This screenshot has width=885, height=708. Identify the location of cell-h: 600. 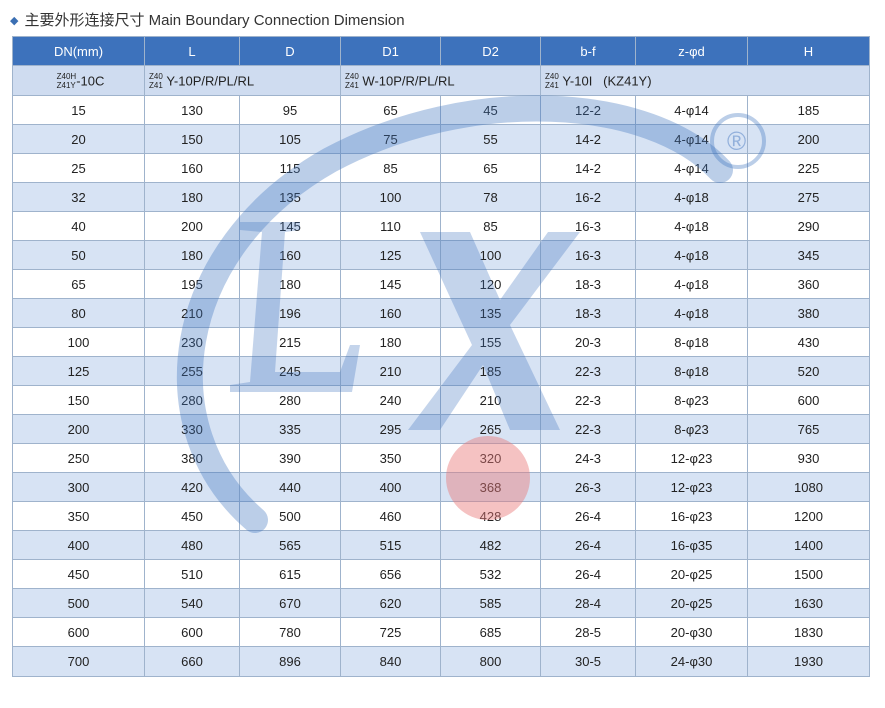
(808, 400).